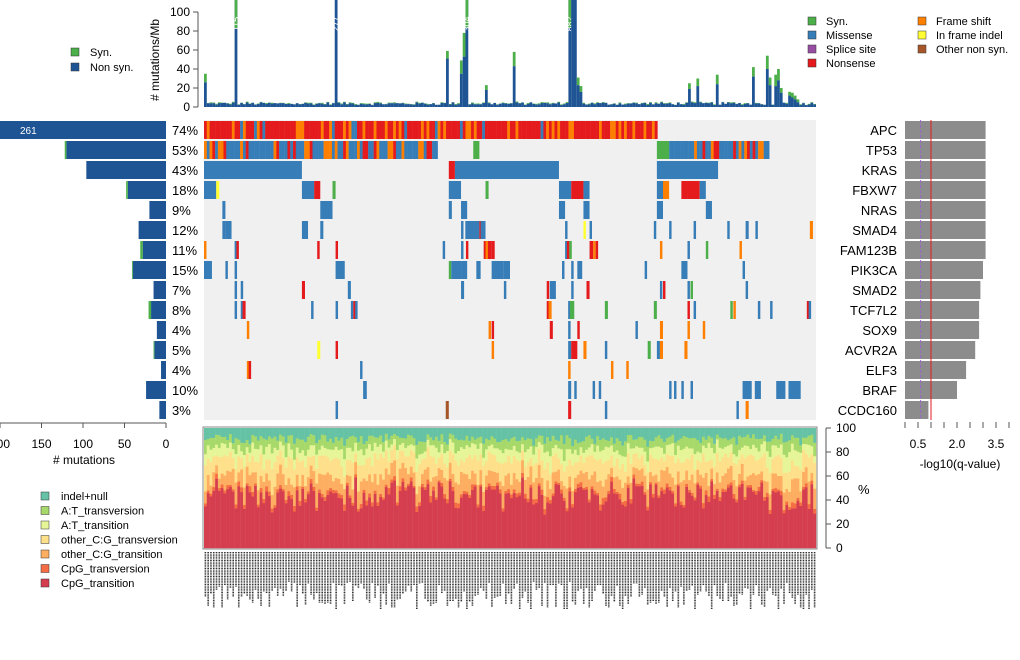 The height and width of the screenshot is (660, 1020). Describe the element at coordinates (75, 67) in the screenshot. I see `legend-swatch` at that location.